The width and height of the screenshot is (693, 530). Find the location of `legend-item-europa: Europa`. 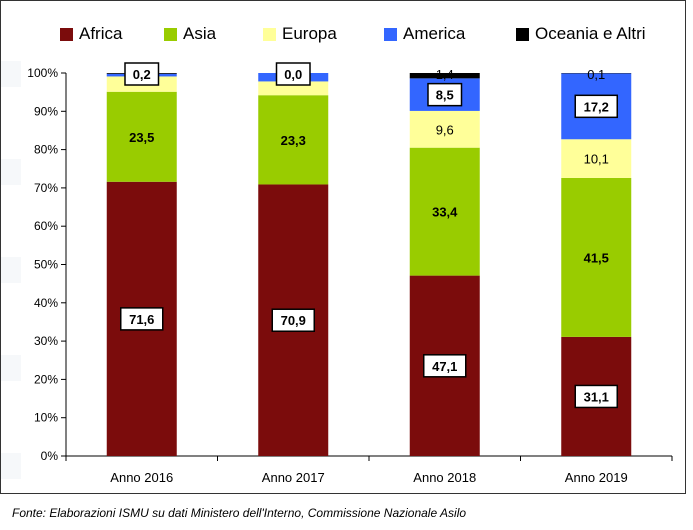

legend-item-europa: Europa is located at coordinates (300, 34).